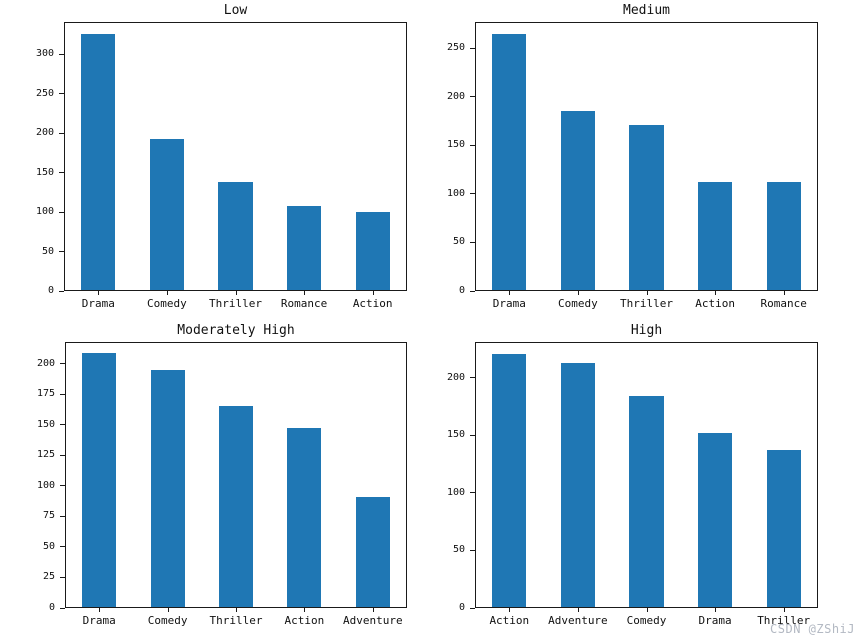  I want to click on y-tick-label: 300, so click(44, 54).